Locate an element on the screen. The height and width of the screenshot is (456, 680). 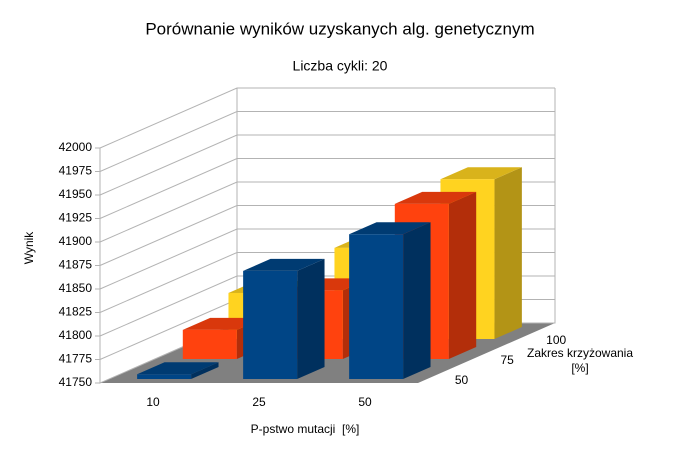
y-tick-label: 41775 is located at coordinates (76, 359).